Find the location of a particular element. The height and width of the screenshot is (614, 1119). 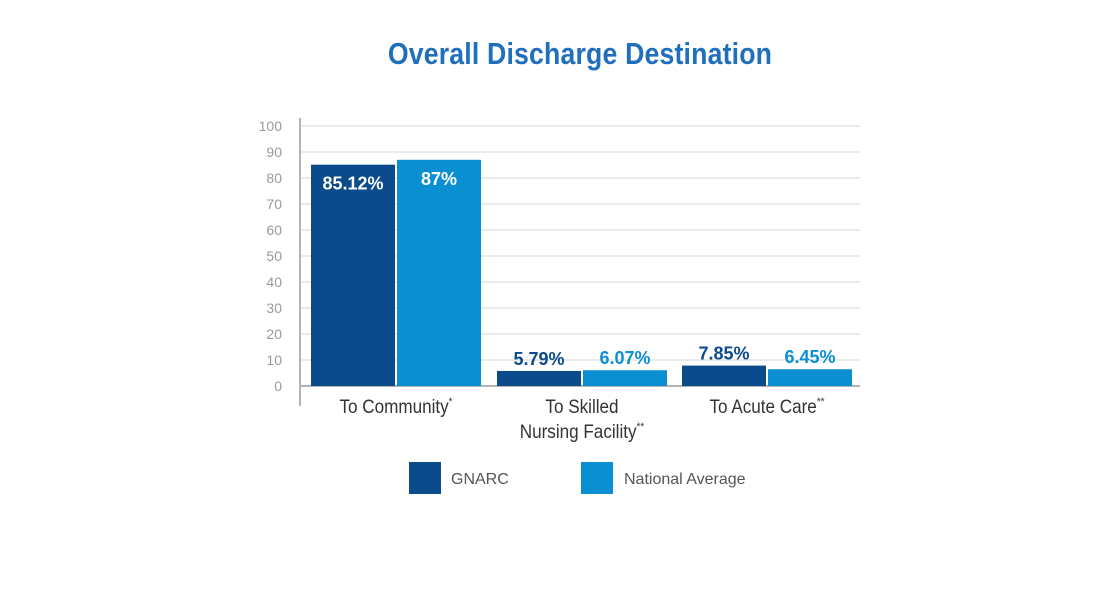

legend-label: GNARC is located at coordinates (480, 479).